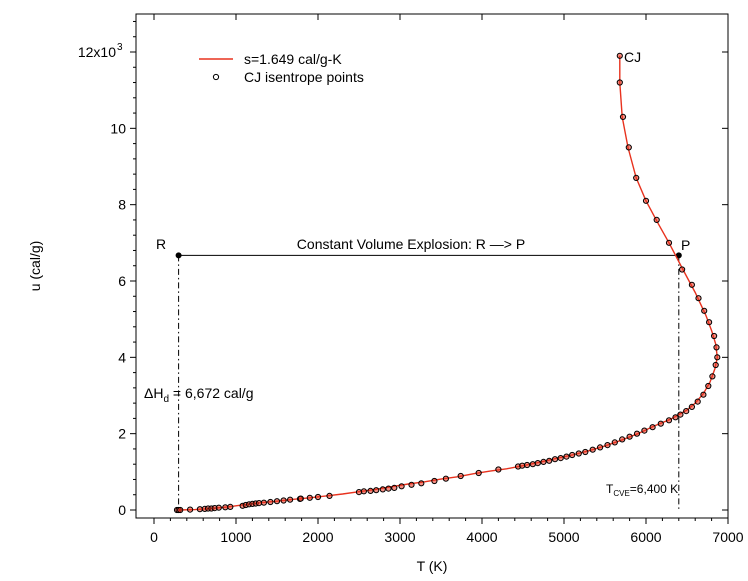 The width and height of the screenshot is (748, 581). Describe the element at coordinates (122, 357) in the screenshot. I see `y-tick-label: 4` at that location.